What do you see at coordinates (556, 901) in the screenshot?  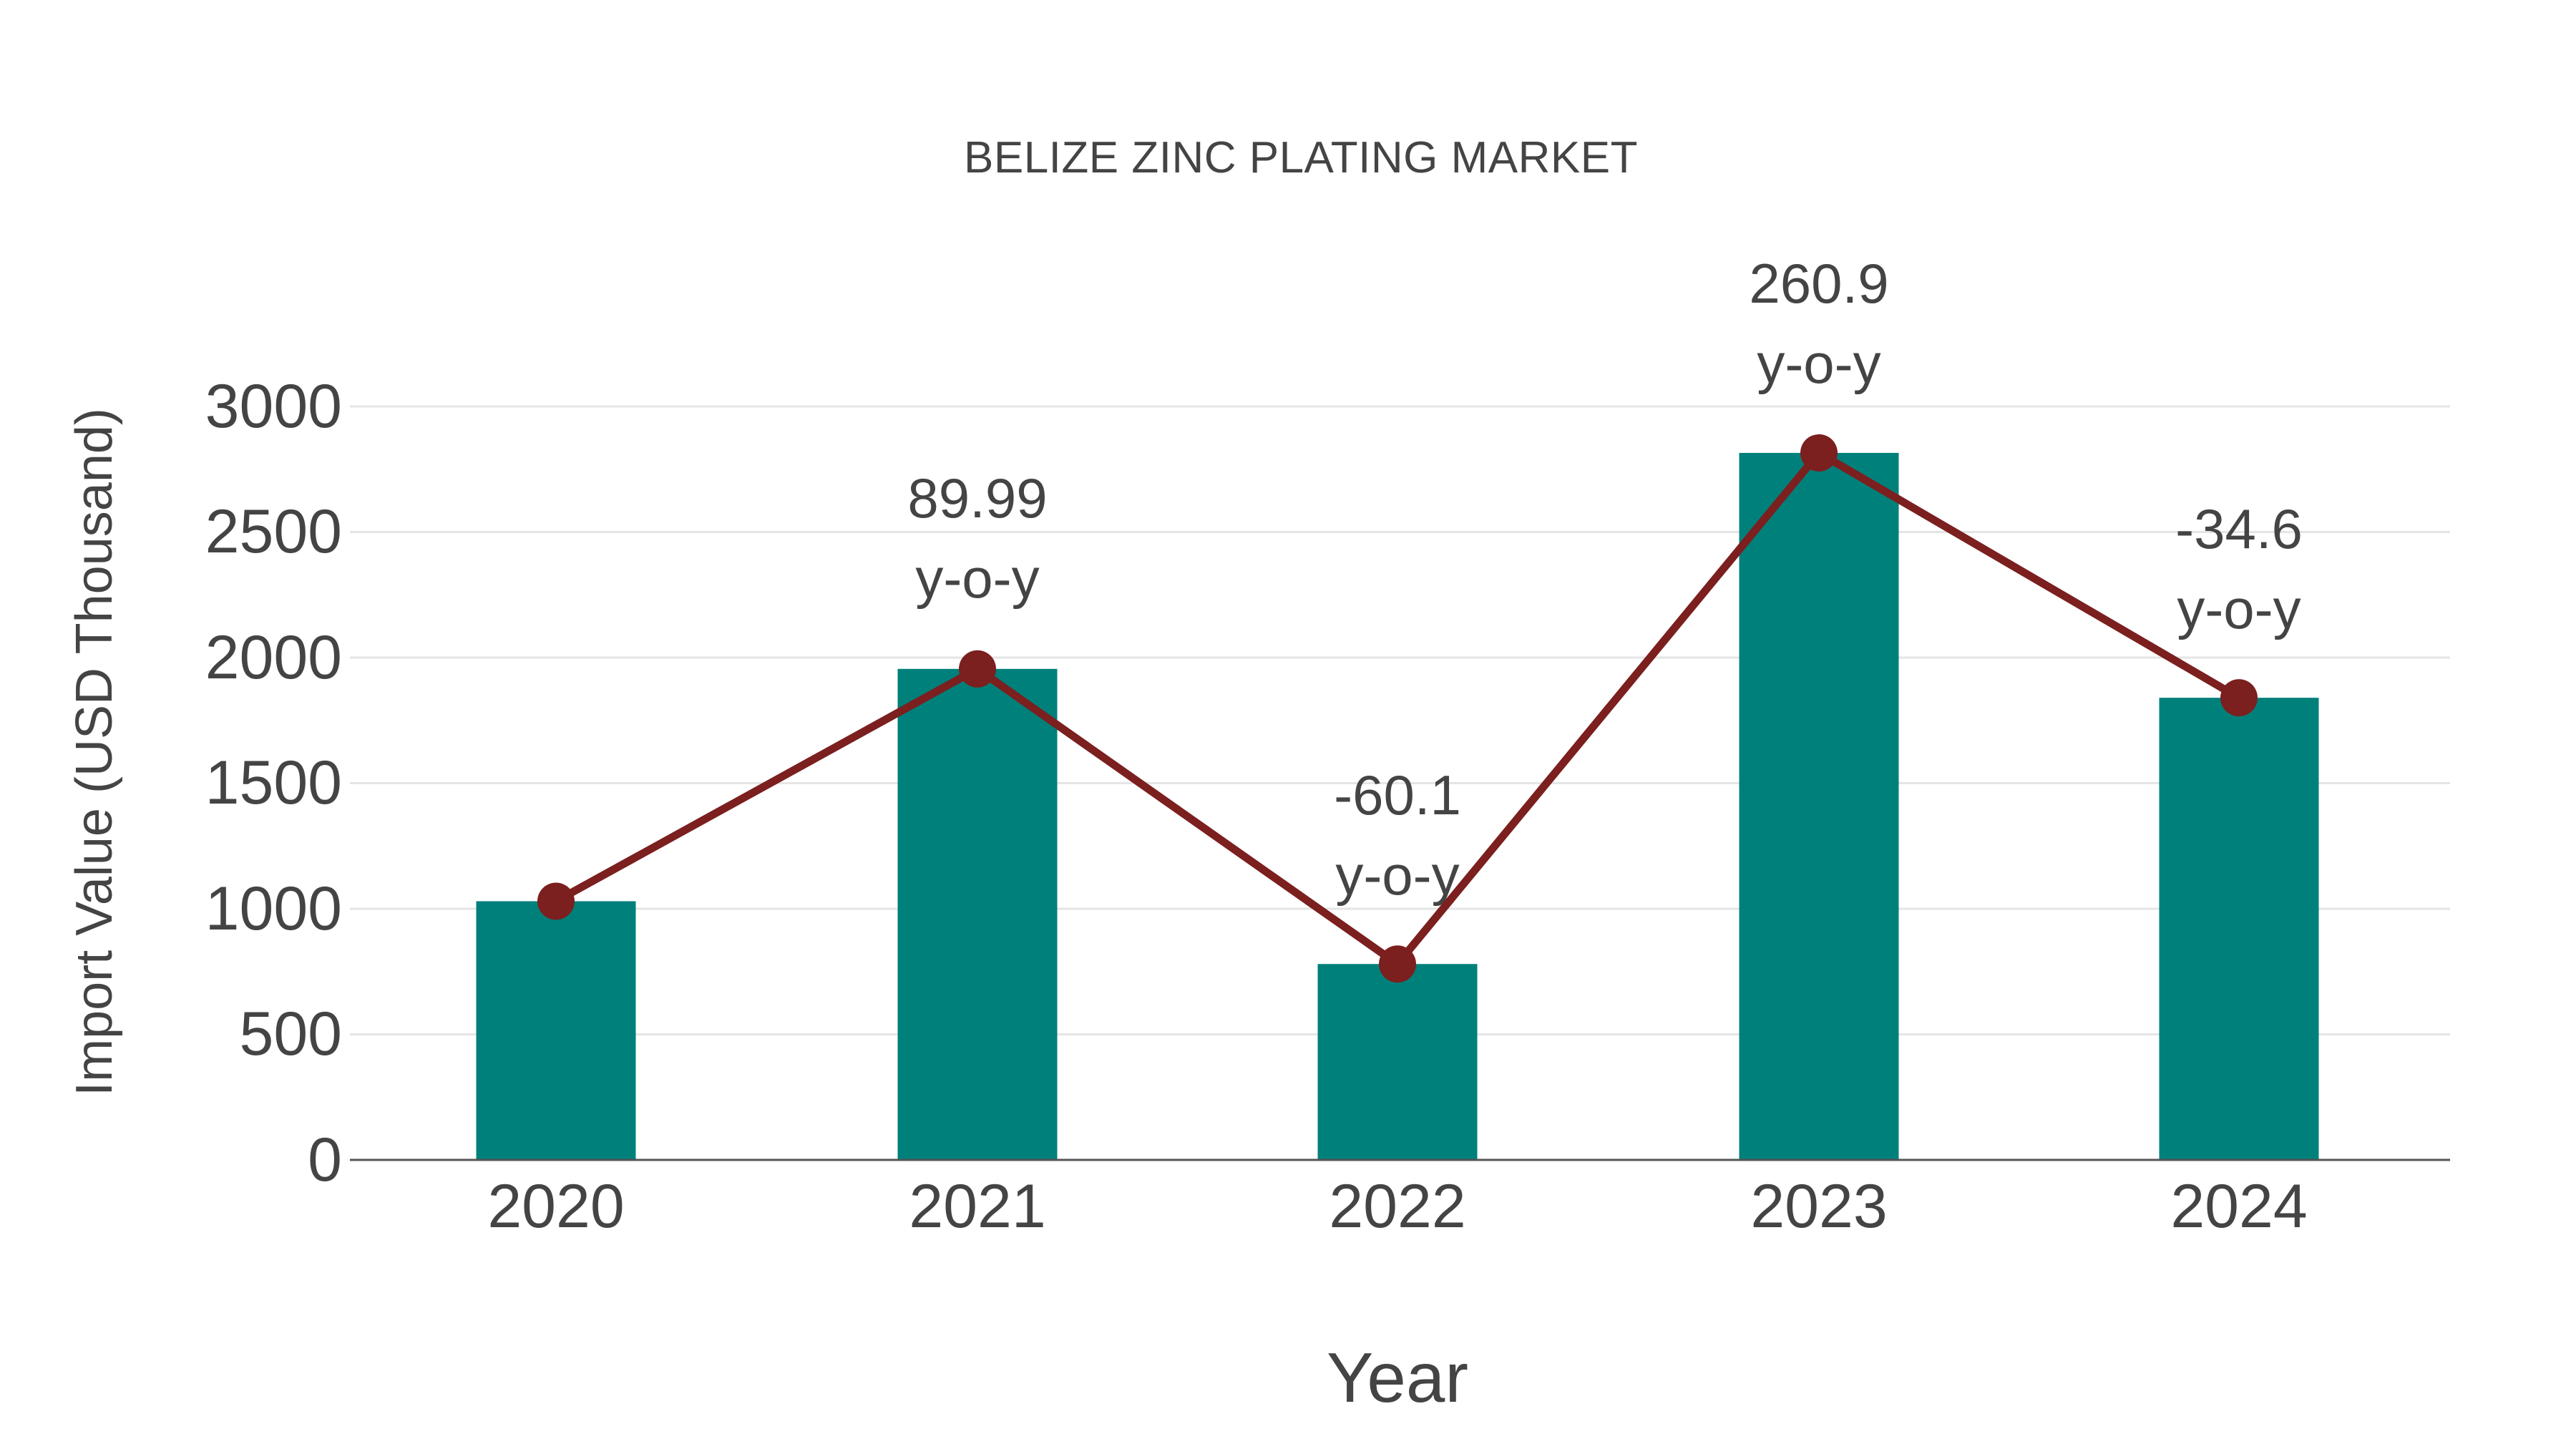 I see `data-point-2020` at bounding box center [556, 901].